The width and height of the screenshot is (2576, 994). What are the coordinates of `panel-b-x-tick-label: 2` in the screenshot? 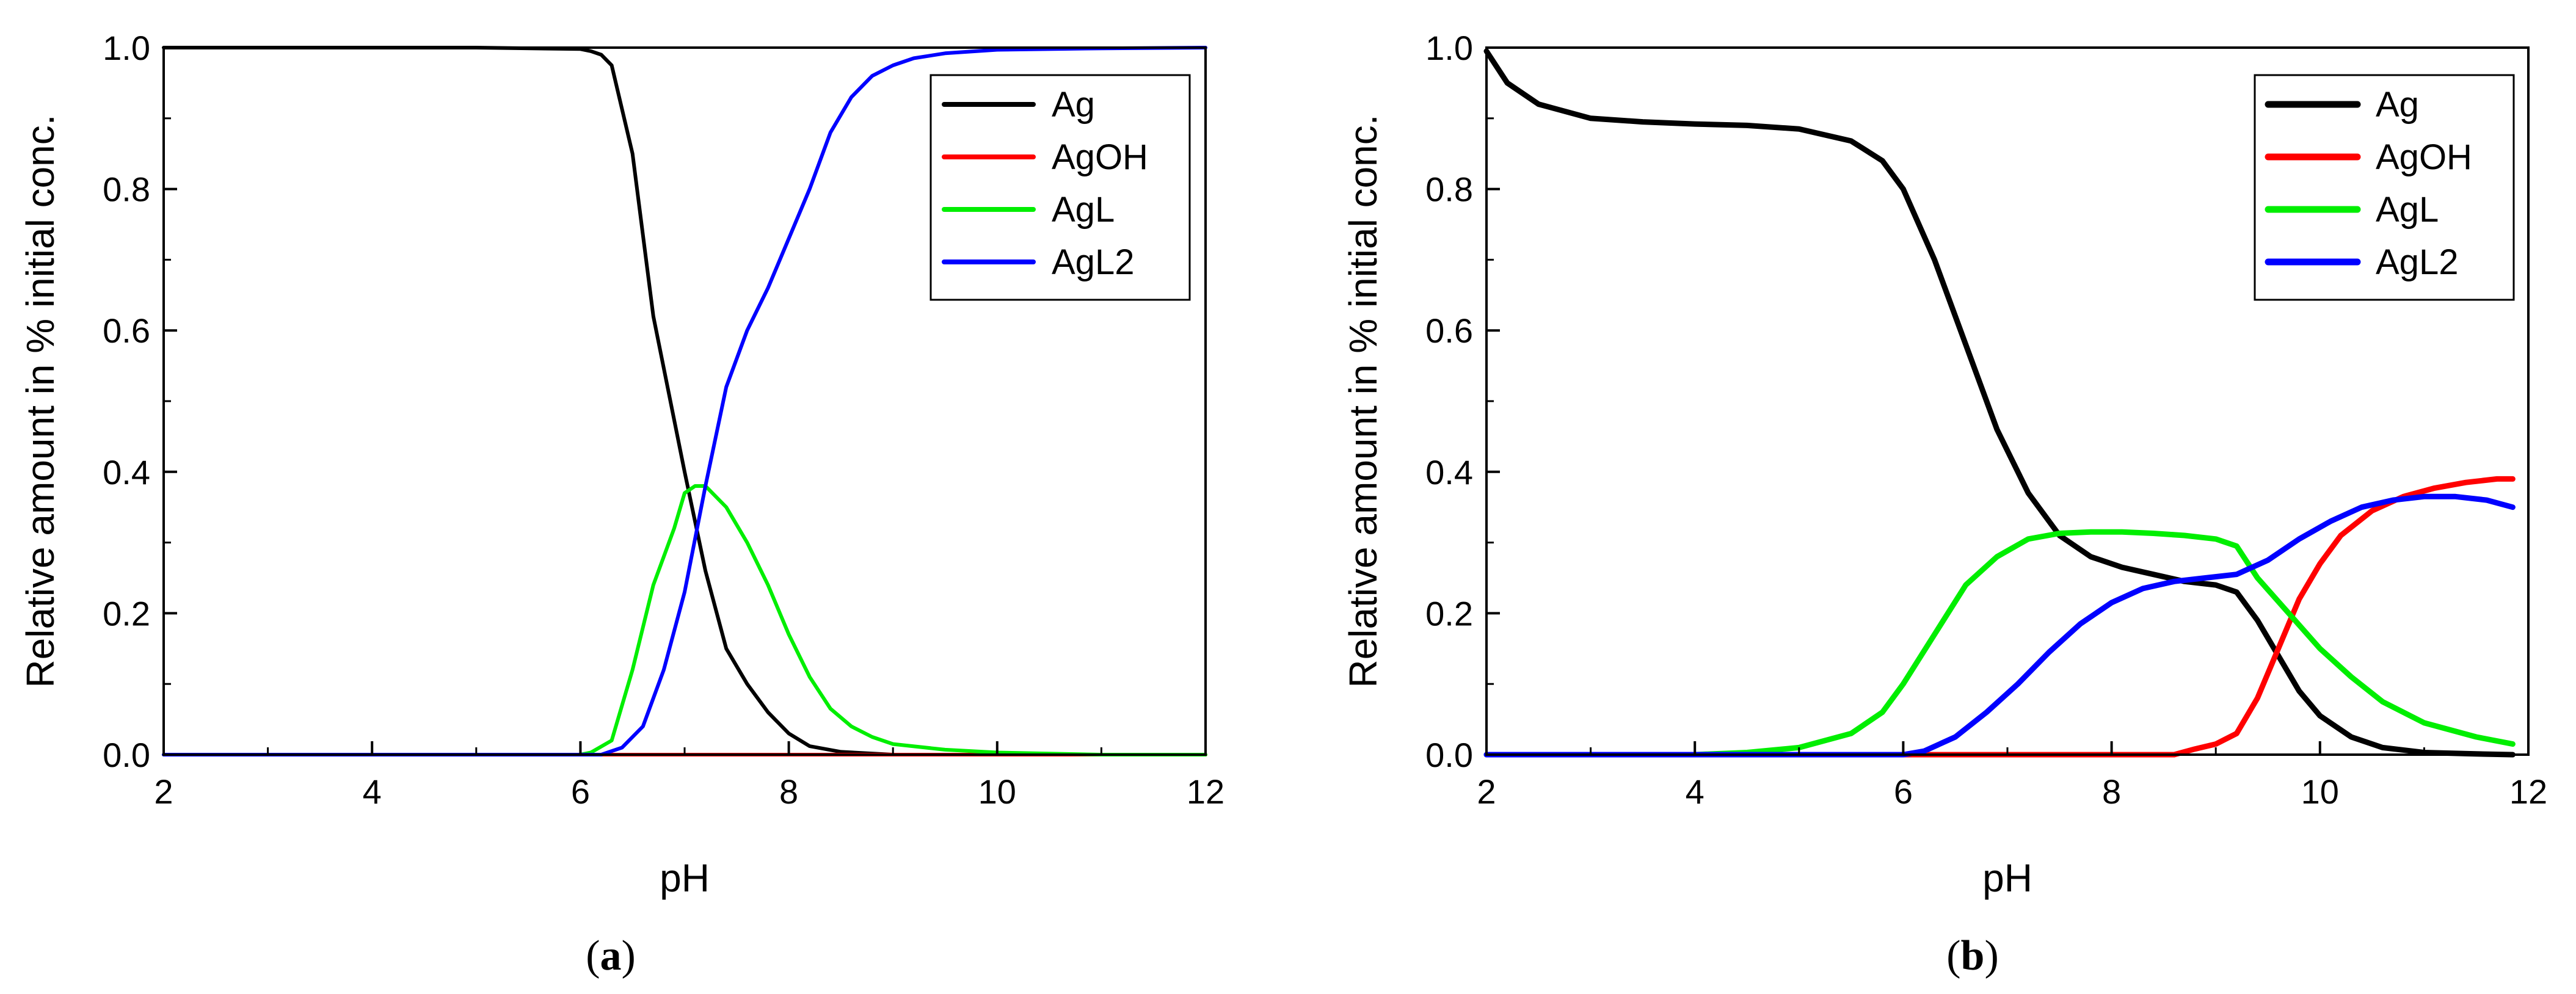 It's located at (1486, 791).